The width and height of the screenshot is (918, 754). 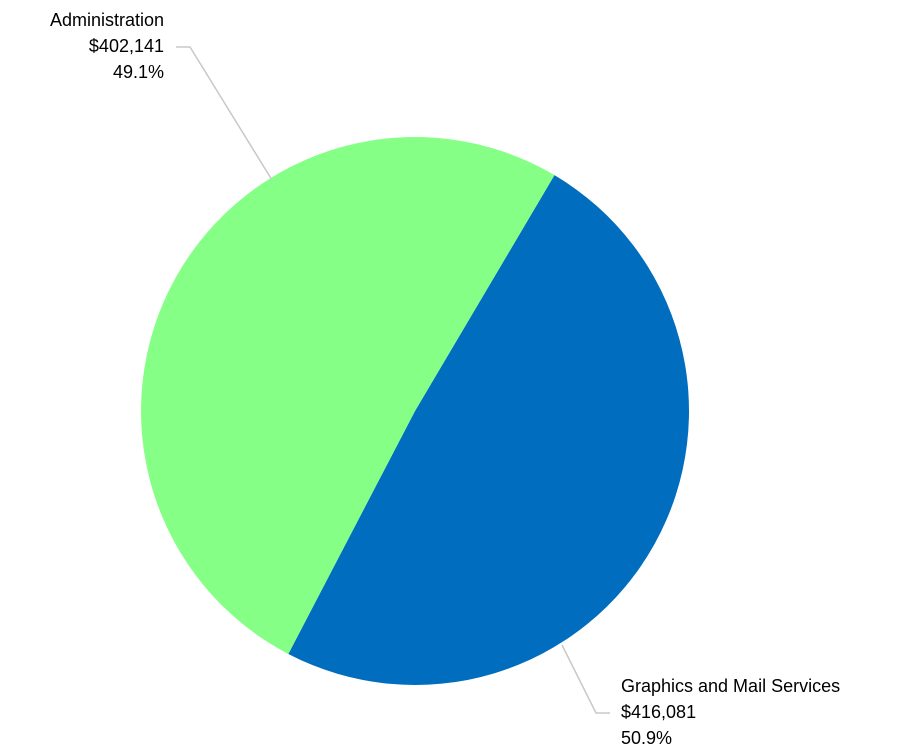 I want to click on label-graphics-mail-value: $416,081, so click(x=658, y=712).